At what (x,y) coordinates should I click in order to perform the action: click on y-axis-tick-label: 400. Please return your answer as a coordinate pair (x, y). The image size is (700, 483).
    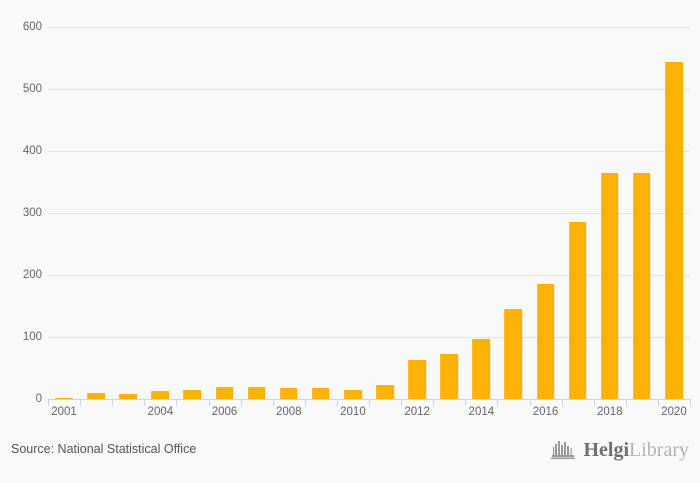
    Looking at the image, I should click on (32, 151).